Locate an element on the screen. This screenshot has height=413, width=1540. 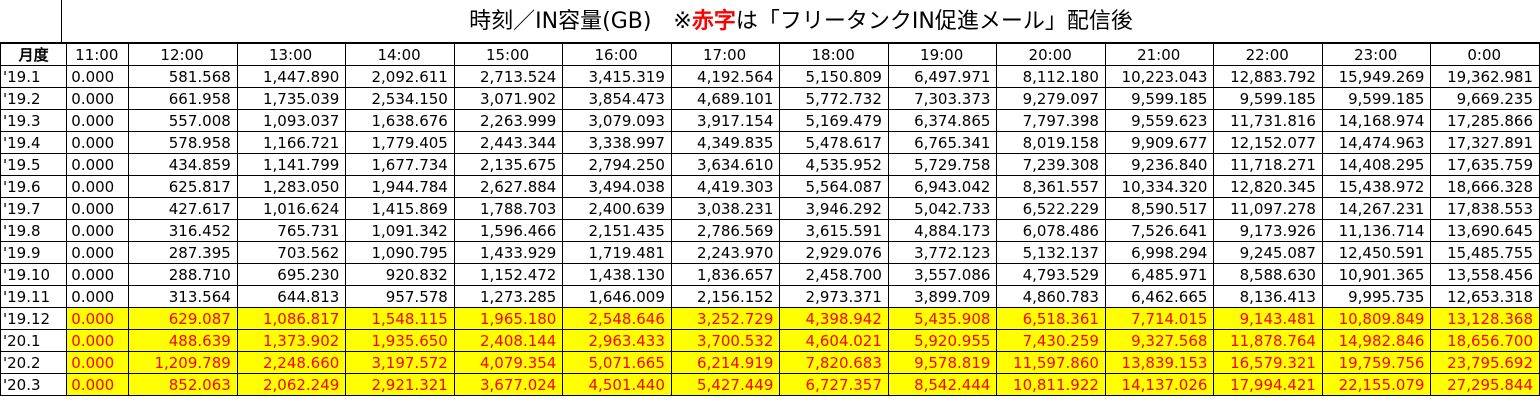
header-hour-cell: 17:00 is located at coordinates (725, 54).